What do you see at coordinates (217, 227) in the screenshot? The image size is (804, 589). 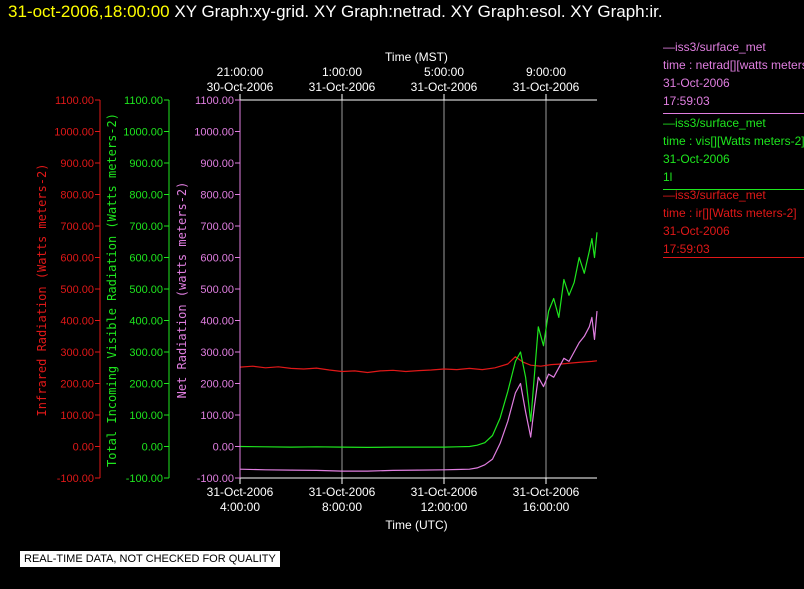 I see `y-tick-label-net-8: 700.00` at bounding box center [217, 227].